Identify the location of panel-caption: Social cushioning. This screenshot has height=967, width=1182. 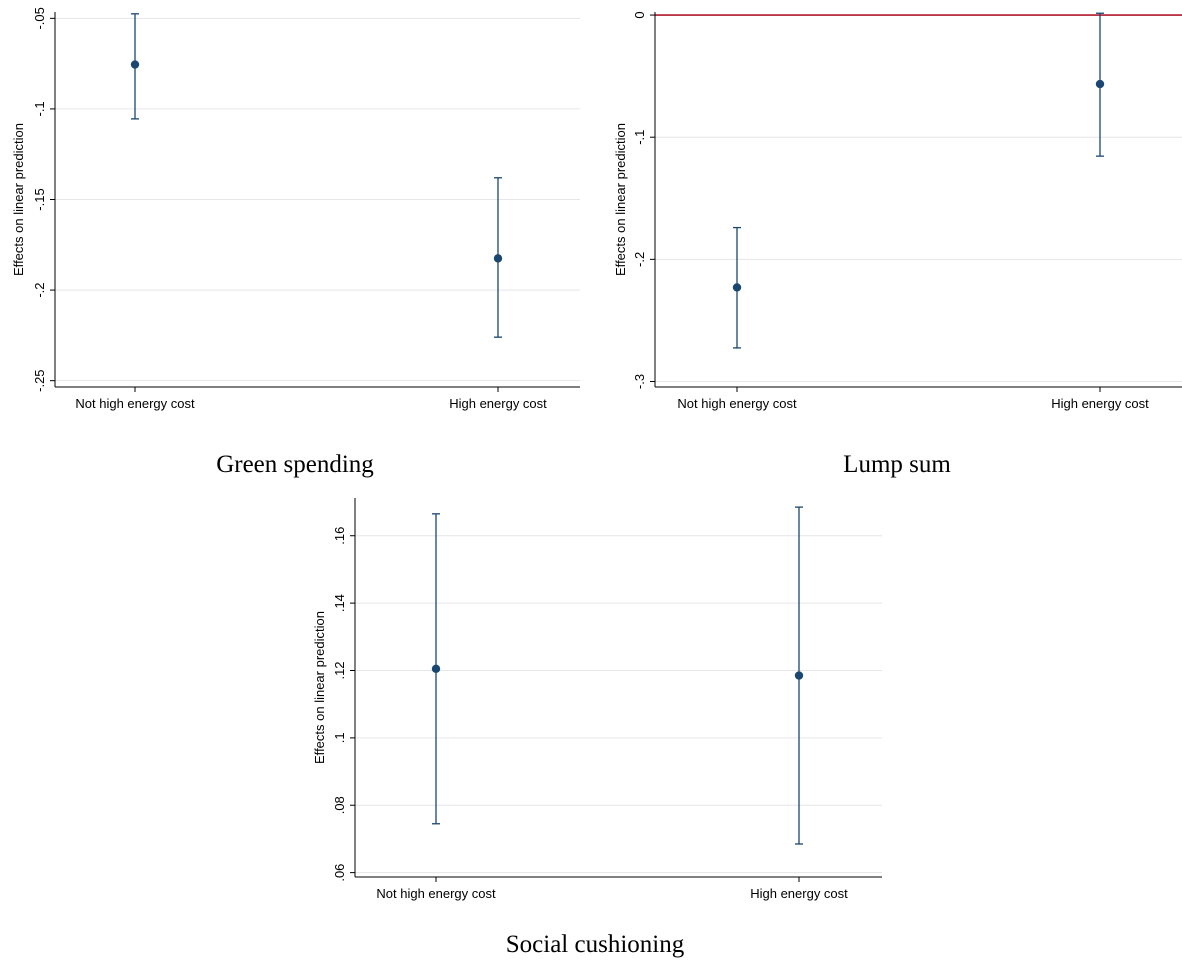
(595, 944).